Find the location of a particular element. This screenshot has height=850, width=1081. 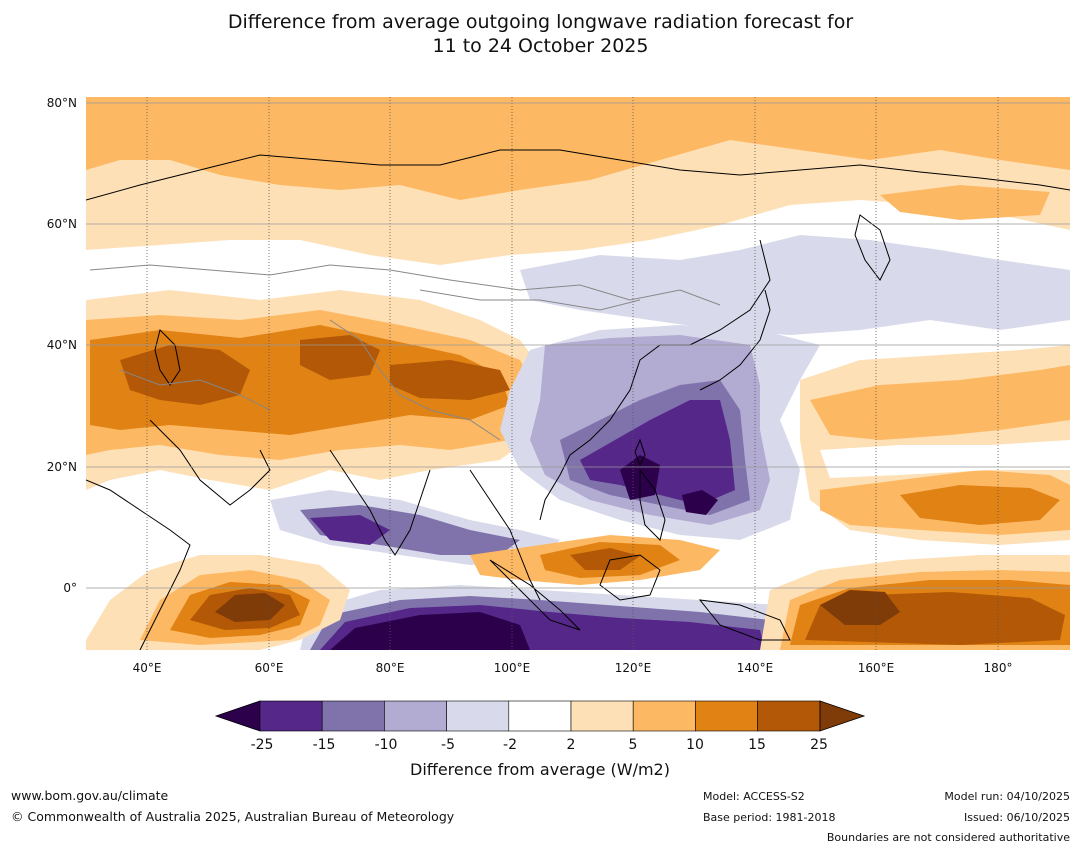

lat-tick-20n: 20°N is located at coordinates (62, 467).